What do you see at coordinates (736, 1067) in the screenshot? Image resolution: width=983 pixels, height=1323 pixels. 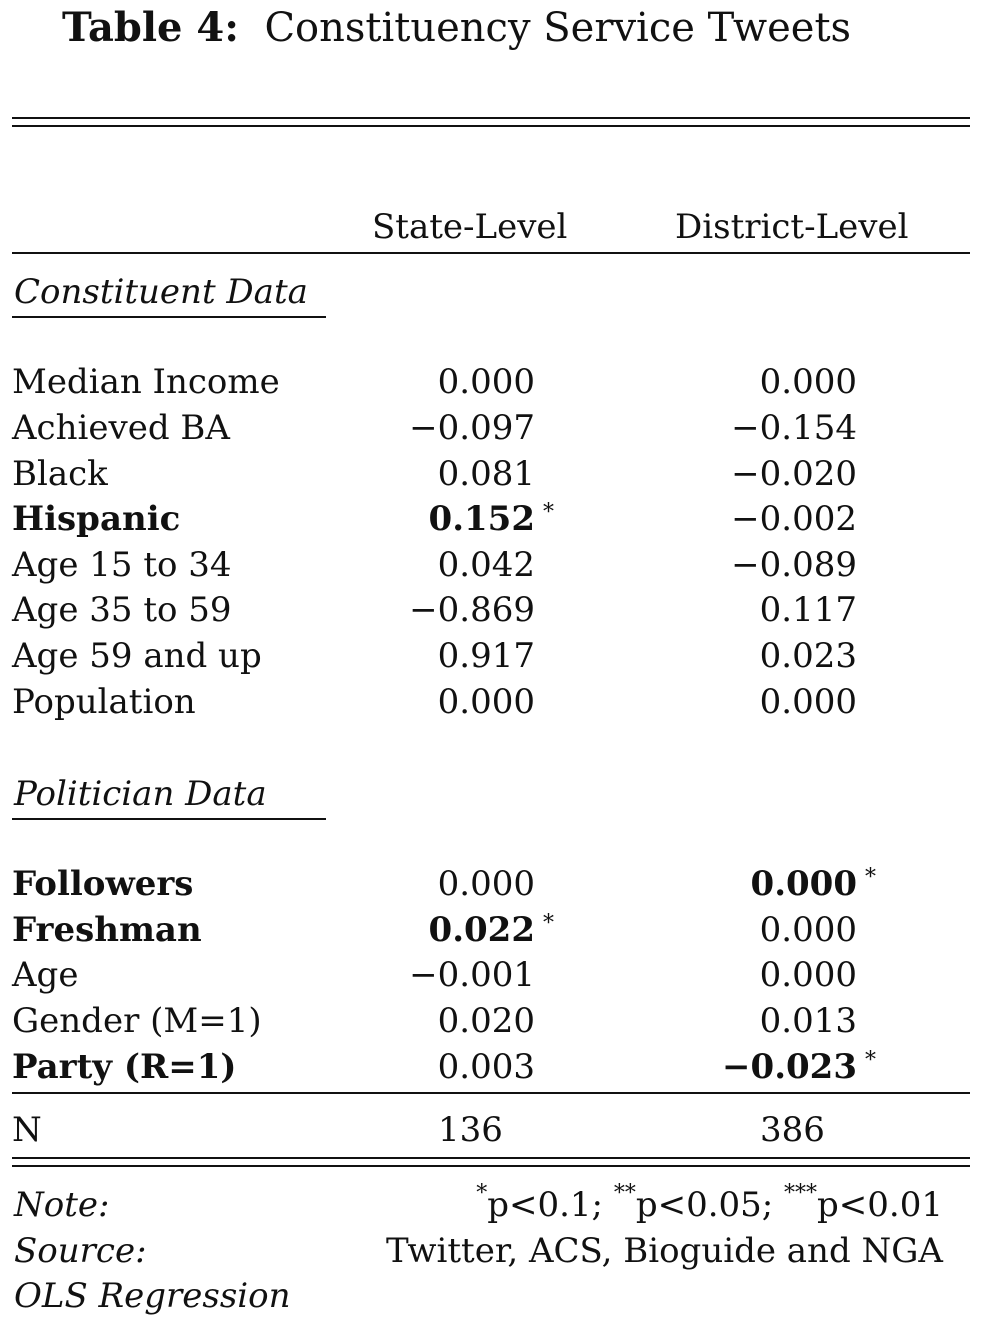 I see `minus-sign: −` at bounding box center [736, 1067].